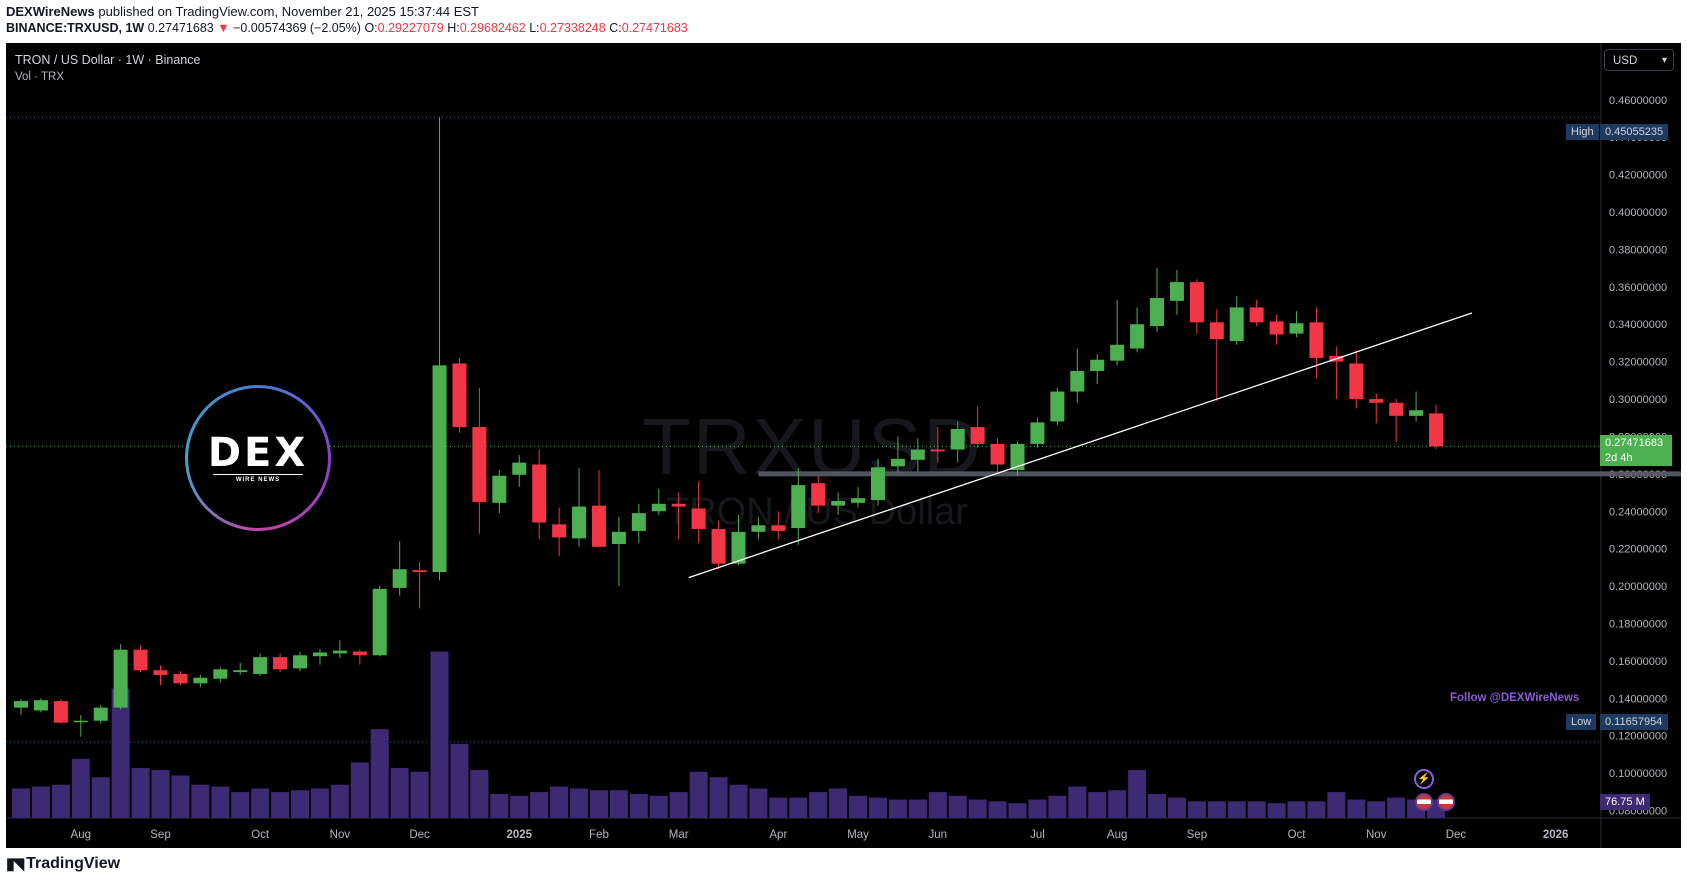 This screenshot has height=882, width=1687. What do you see at coordinates (679, 835) in the screenshot?
I see `x-tick-label: Mar` at bounding box center [679, 835].